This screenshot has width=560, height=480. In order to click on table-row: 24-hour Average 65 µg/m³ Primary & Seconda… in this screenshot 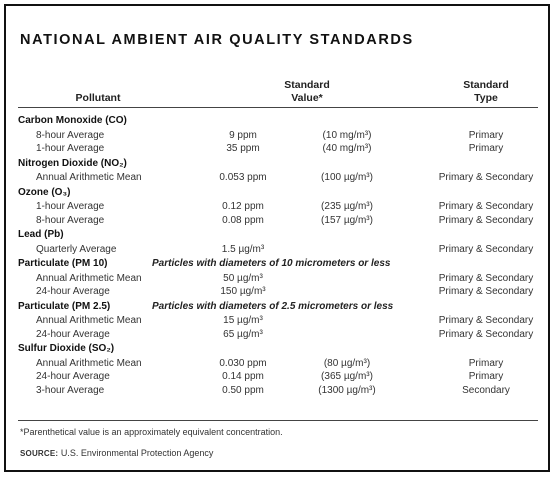, I will do `click(279, 335)`.